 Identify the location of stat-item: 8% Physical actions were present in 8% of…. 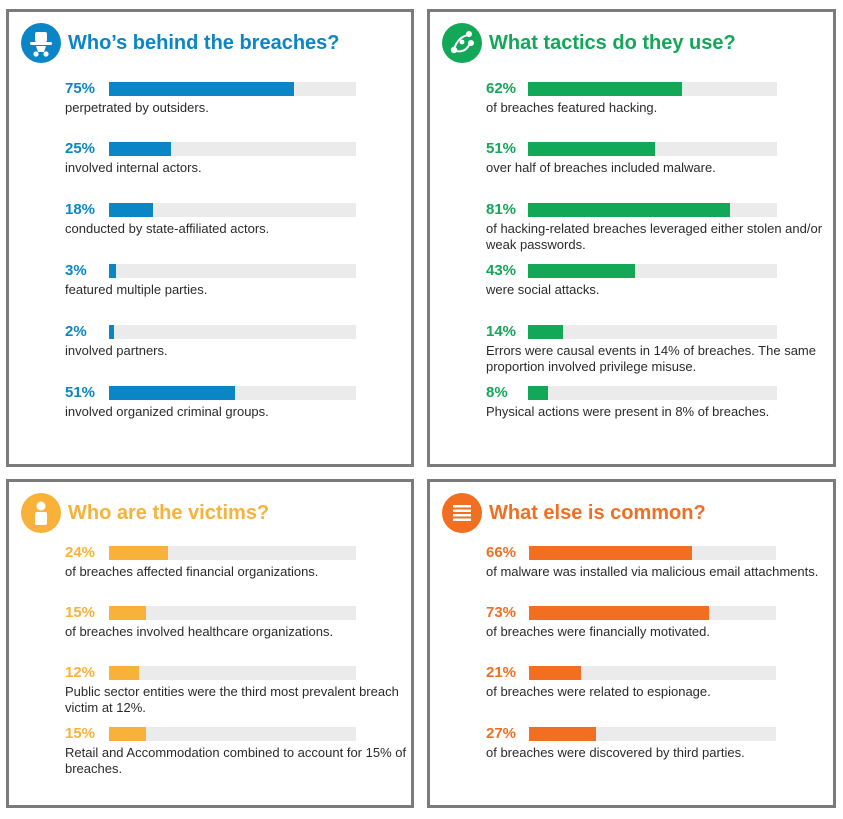
(658, 402).